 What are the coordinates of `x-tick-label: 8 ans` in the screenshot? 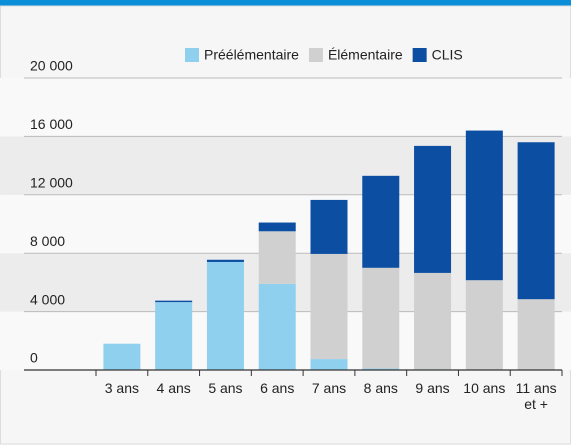 It's located at (380, 388).